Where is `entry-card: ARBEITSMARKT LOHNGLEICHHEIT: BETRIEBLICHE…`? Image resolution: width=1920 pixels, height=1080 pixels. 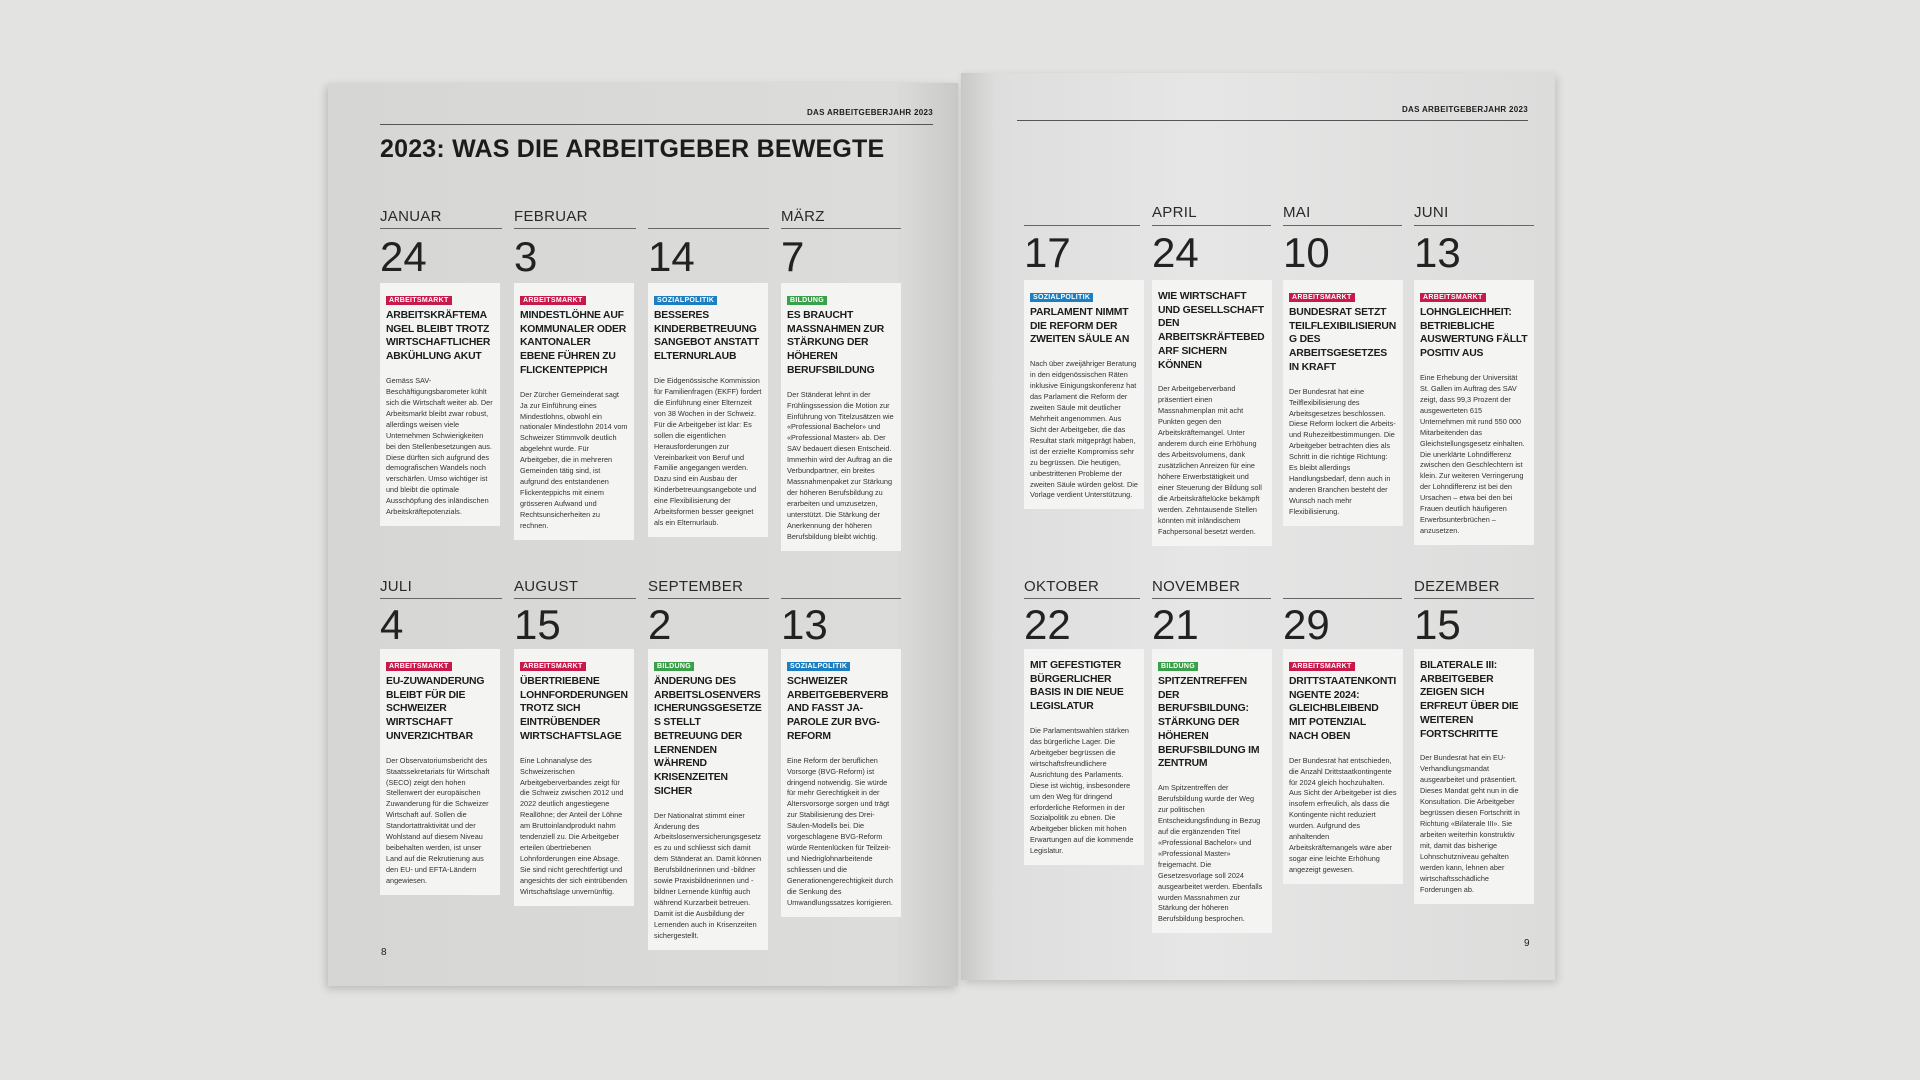
entry-card: ARBEITSMARKT LOHNGLEICHHEIT: BETRIEBLICHE… is located at coordinates (1474, 412).